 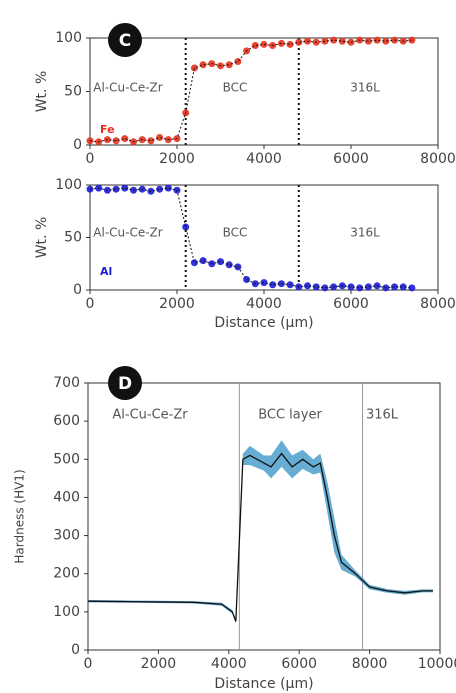 What do you see at coordinates (250, 238) in the screenshot?
I see `trend-line` at bounding box center [250, 238].